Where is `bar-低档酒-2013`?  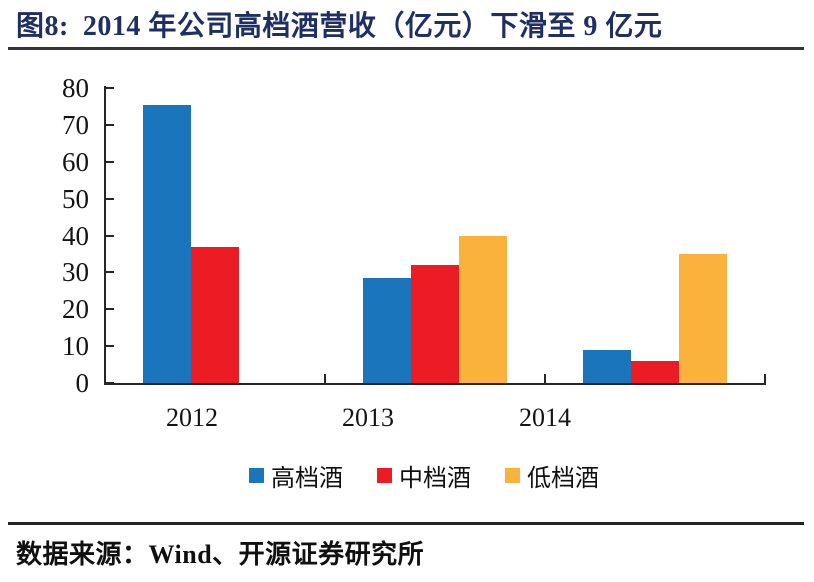 bar-低档酒-2013 is located at coordinates (483, 309).